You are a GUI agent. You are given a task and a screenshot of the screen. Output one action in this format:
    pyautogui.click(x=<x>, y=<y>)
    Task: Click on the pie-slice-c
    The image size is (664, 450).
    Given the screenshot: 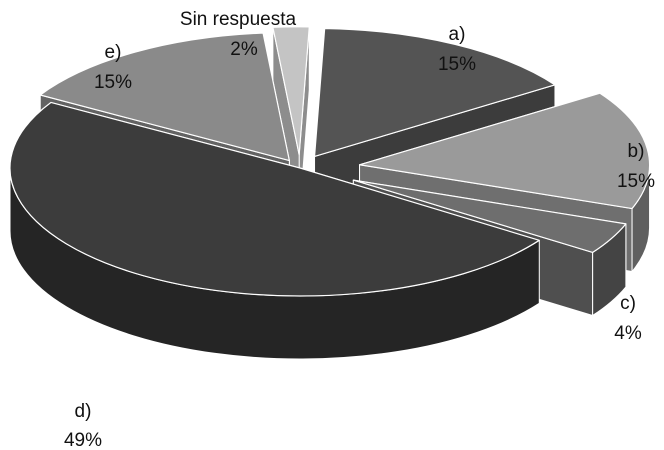 What is the action you would take?
    pyautogui.click(x=489, y=216)
    